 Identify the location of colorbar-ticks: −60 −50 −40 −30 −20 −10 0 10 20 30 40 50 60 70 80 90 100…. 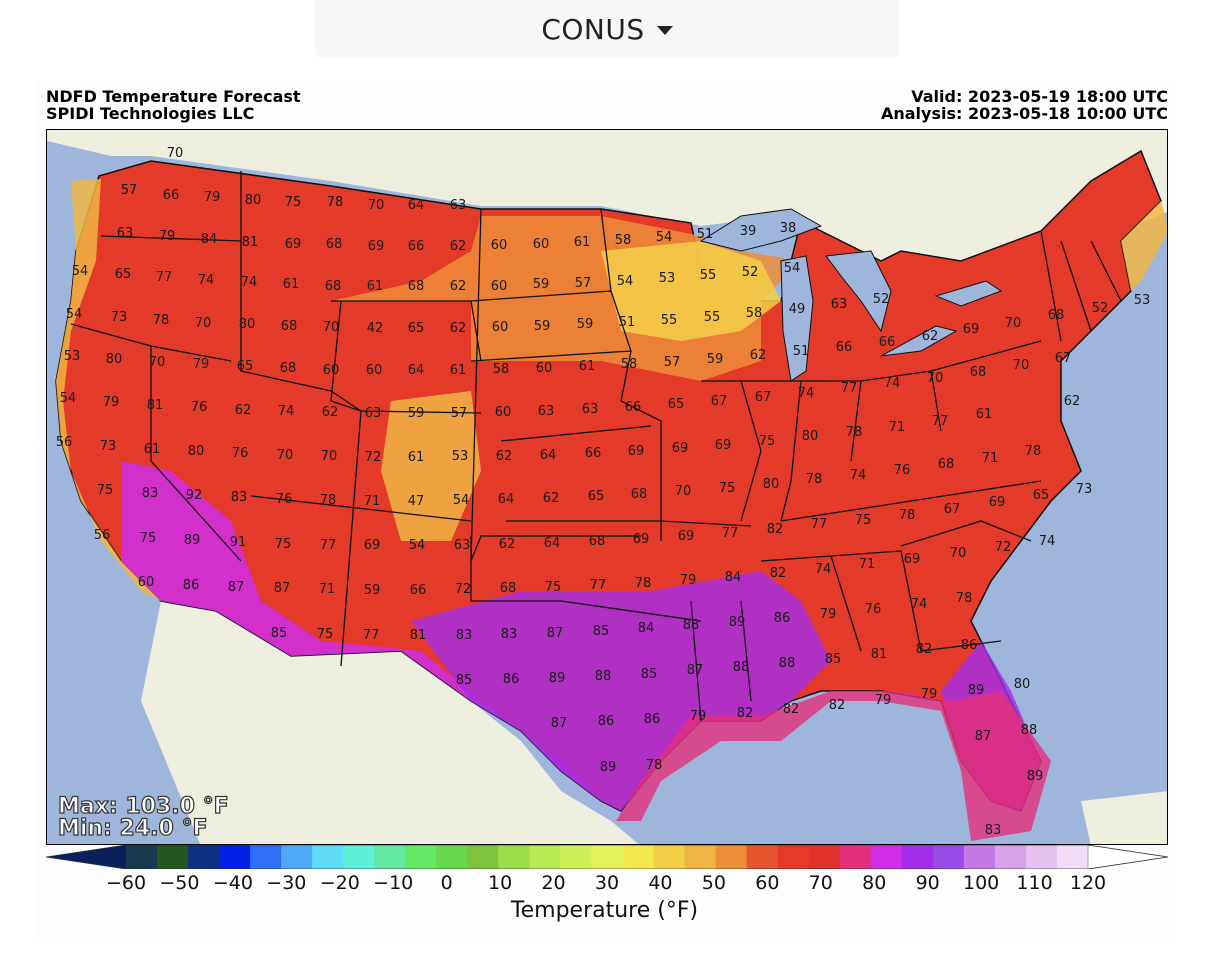
(604, 883).